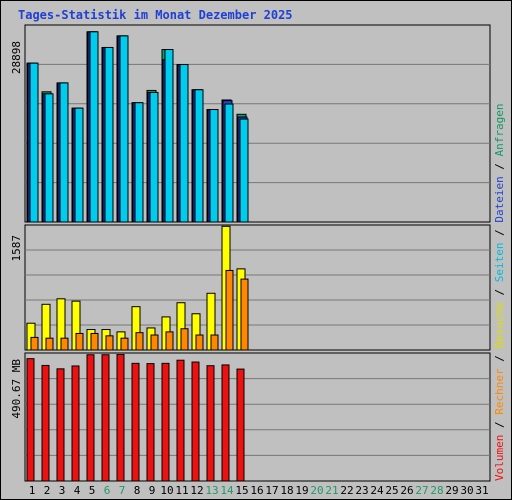  What do you see at coordinates (316, 490) in the screenshot?
I see `day-tick-label: 20` at bounding box center [316, 490].